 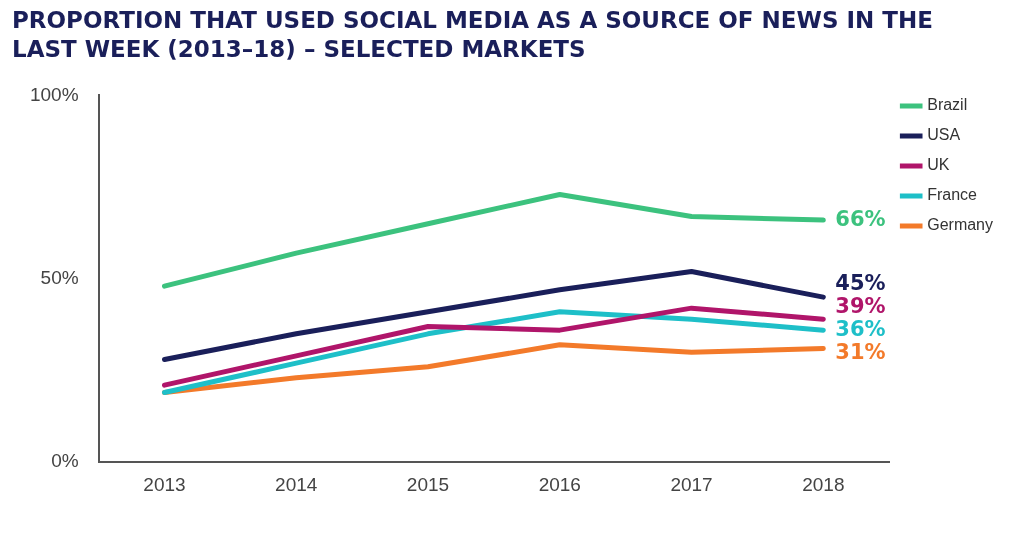 I want to click on y-tick-label: 0%, so click(x=65, y=460).